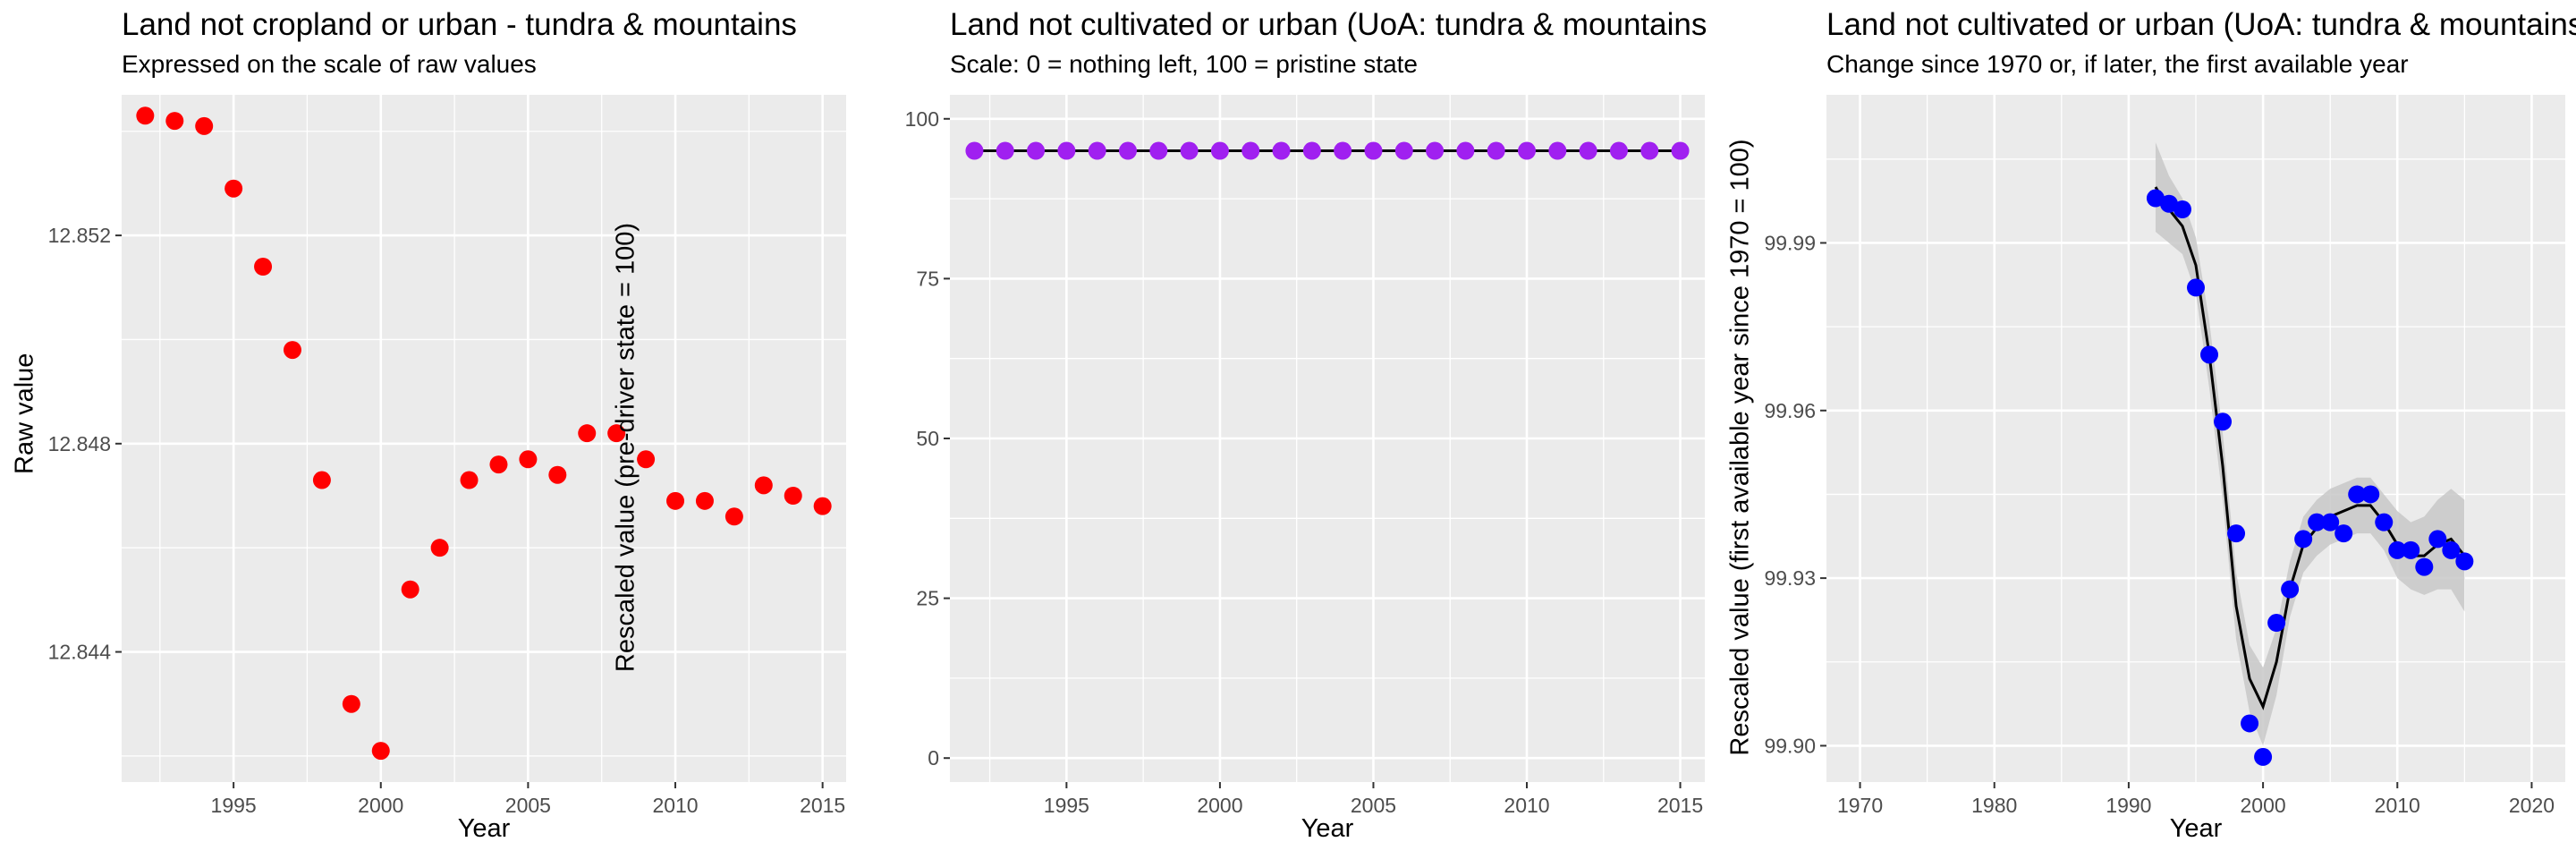 The width and height of the screenshot is (2576, 859). I want to click on panel-2-x-axis-label: Year, so click(1327, 828).